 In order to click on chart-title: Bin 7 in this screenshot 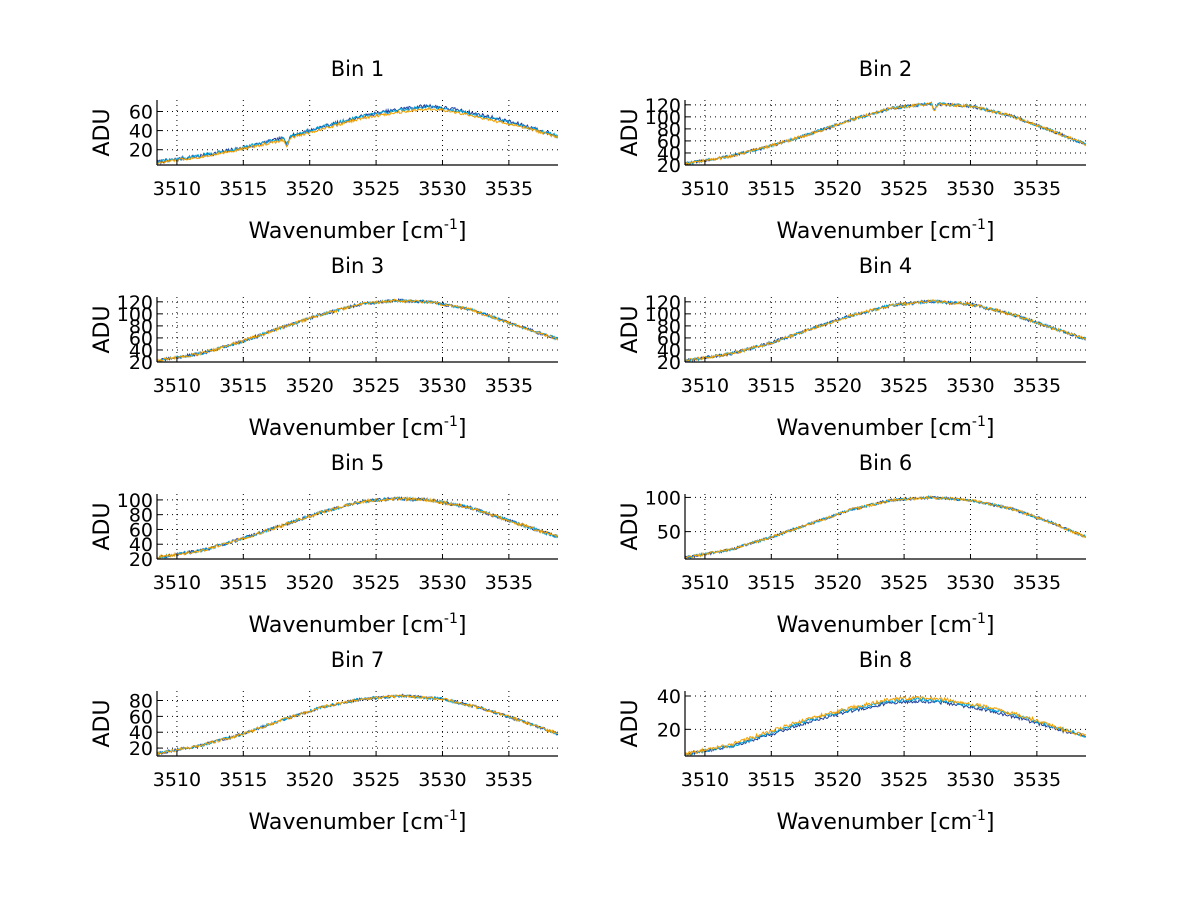, I will do `click(358, 660)`.